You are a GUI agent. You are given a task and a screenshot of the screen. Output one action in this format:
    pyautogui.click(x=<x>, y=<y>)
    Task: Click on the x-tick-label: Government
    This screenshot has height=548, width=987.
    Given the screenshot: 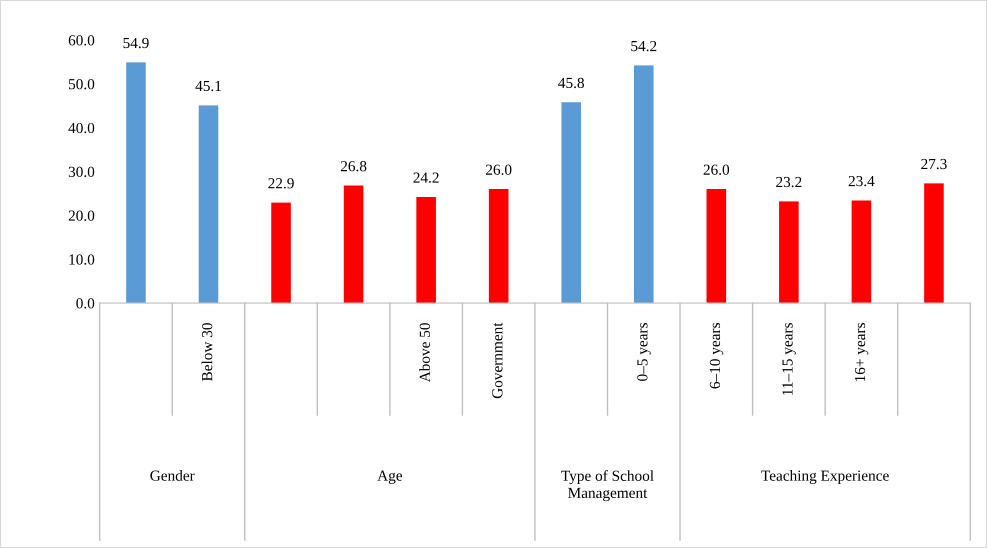 What is the action you would take?
    pyautogui.click(x=497, y=360)
    